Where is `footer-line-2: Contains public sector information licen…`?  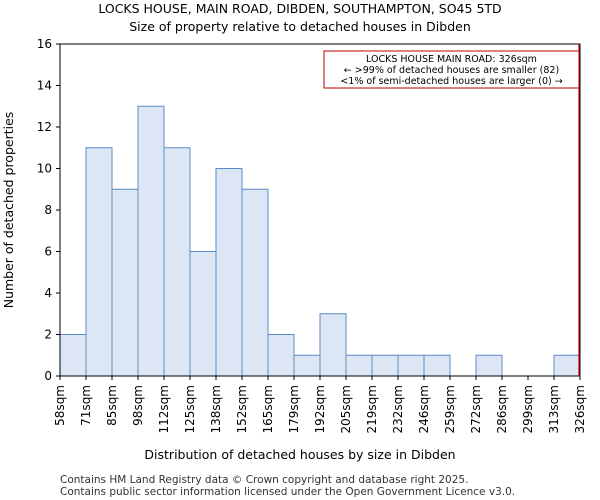
footer-line-2: Contains public sector information licen… is located at coordinates (287, 492).